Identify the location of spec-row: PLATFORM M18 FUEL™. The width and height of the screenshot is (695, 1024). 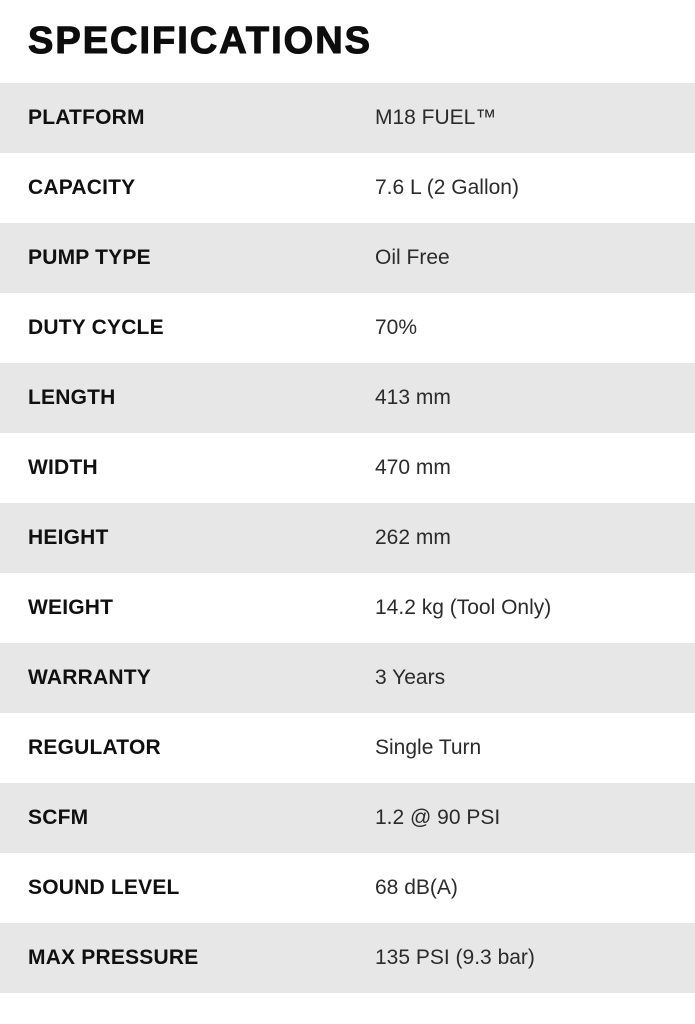
(347, 118).